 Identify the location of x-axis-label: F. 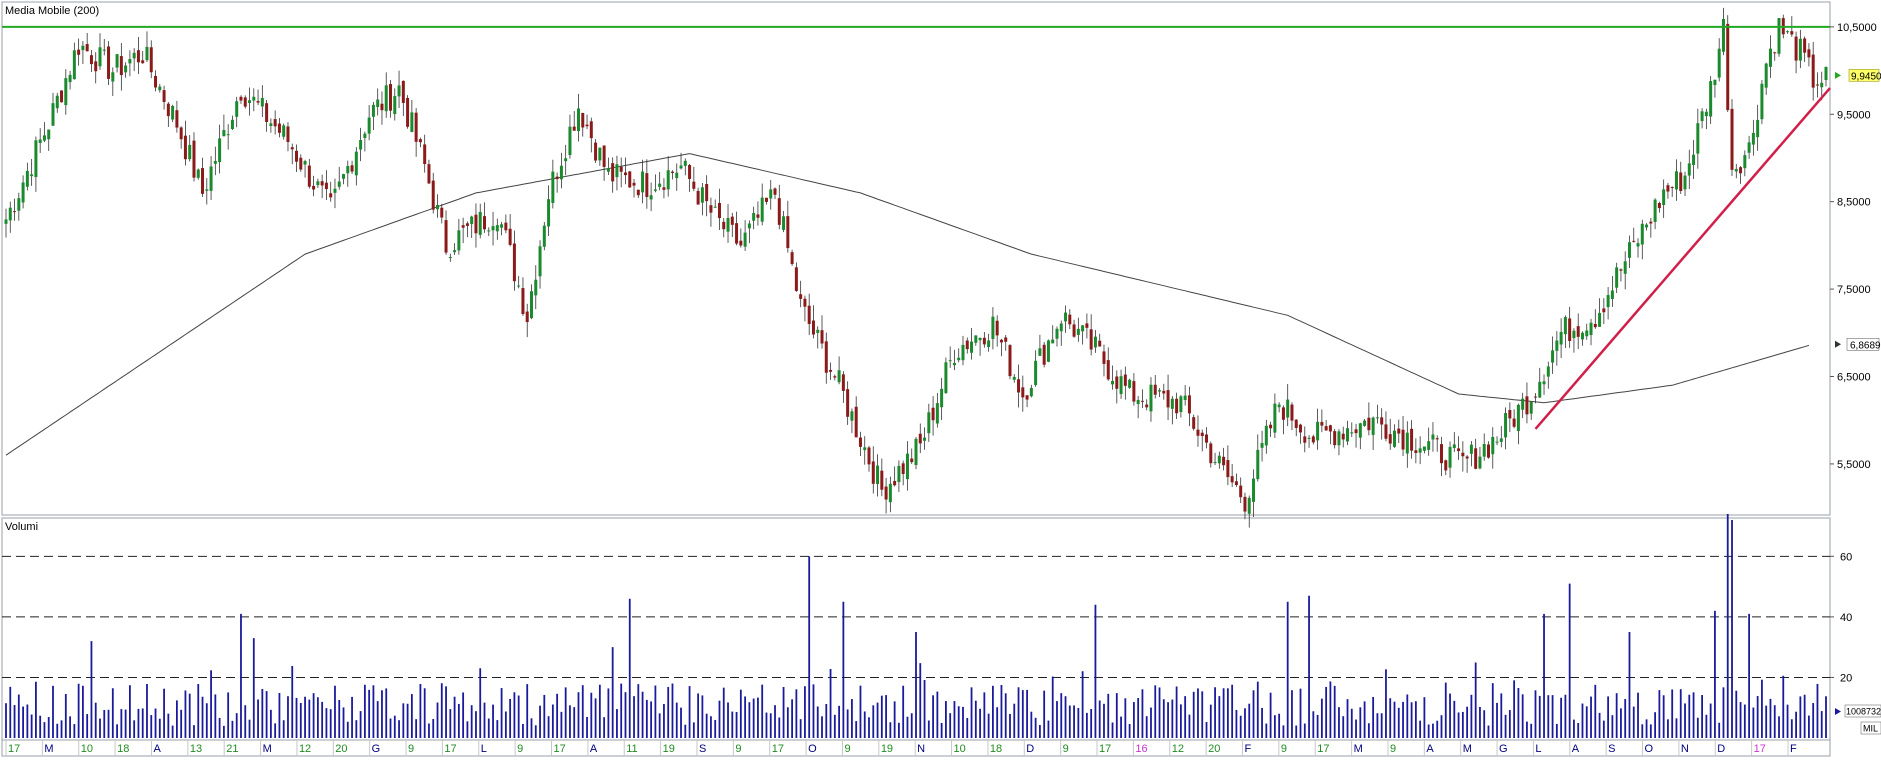
(1247, 749).